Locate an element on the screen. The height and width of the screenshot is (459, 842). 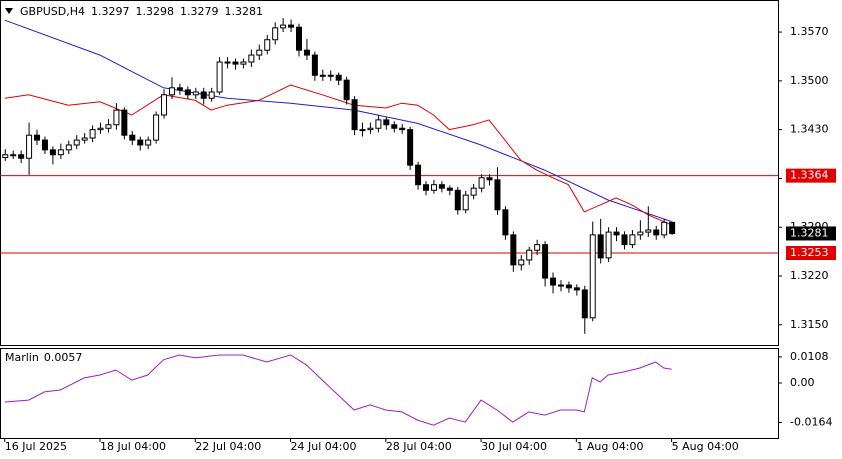
ohlc-value: 1.3279 is located at coordinates (199, 11).